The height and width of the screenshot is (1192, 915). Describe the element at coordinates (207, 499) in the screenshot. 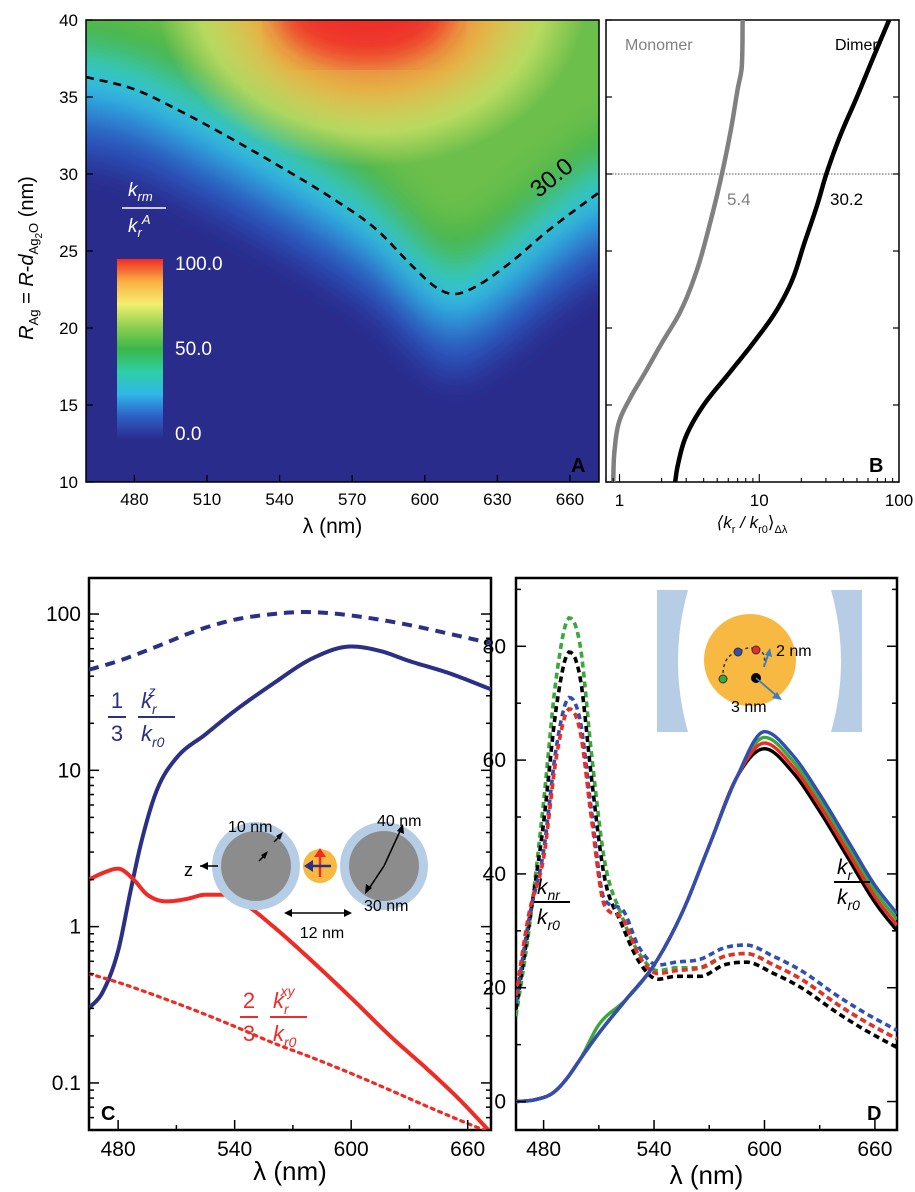

I see `x-tick-label: 510` at that location.